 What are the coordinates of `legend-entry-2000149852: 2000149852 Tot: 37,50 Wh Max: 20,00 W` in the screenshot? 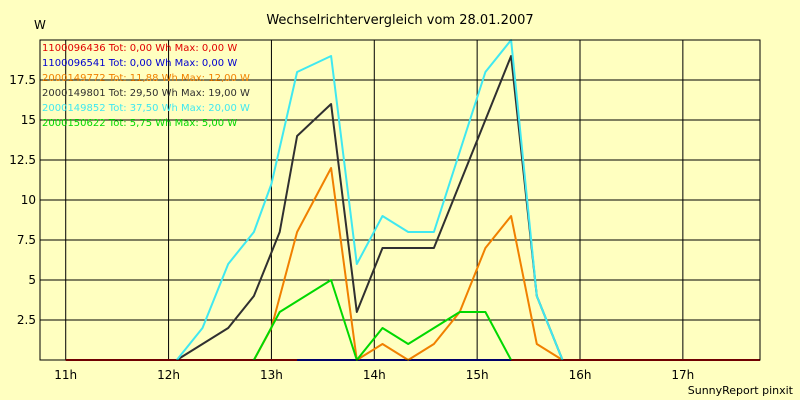 It's located at (146, 108).